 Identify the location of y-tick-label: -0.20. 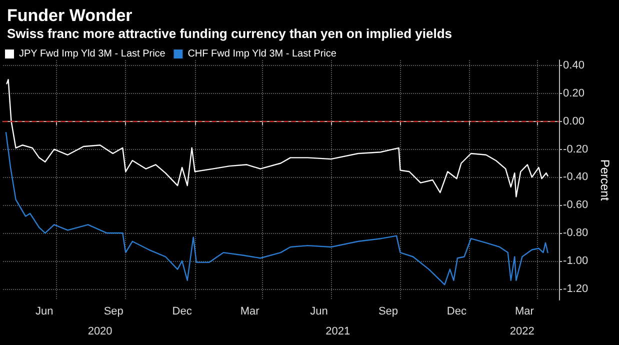
(575, 149).